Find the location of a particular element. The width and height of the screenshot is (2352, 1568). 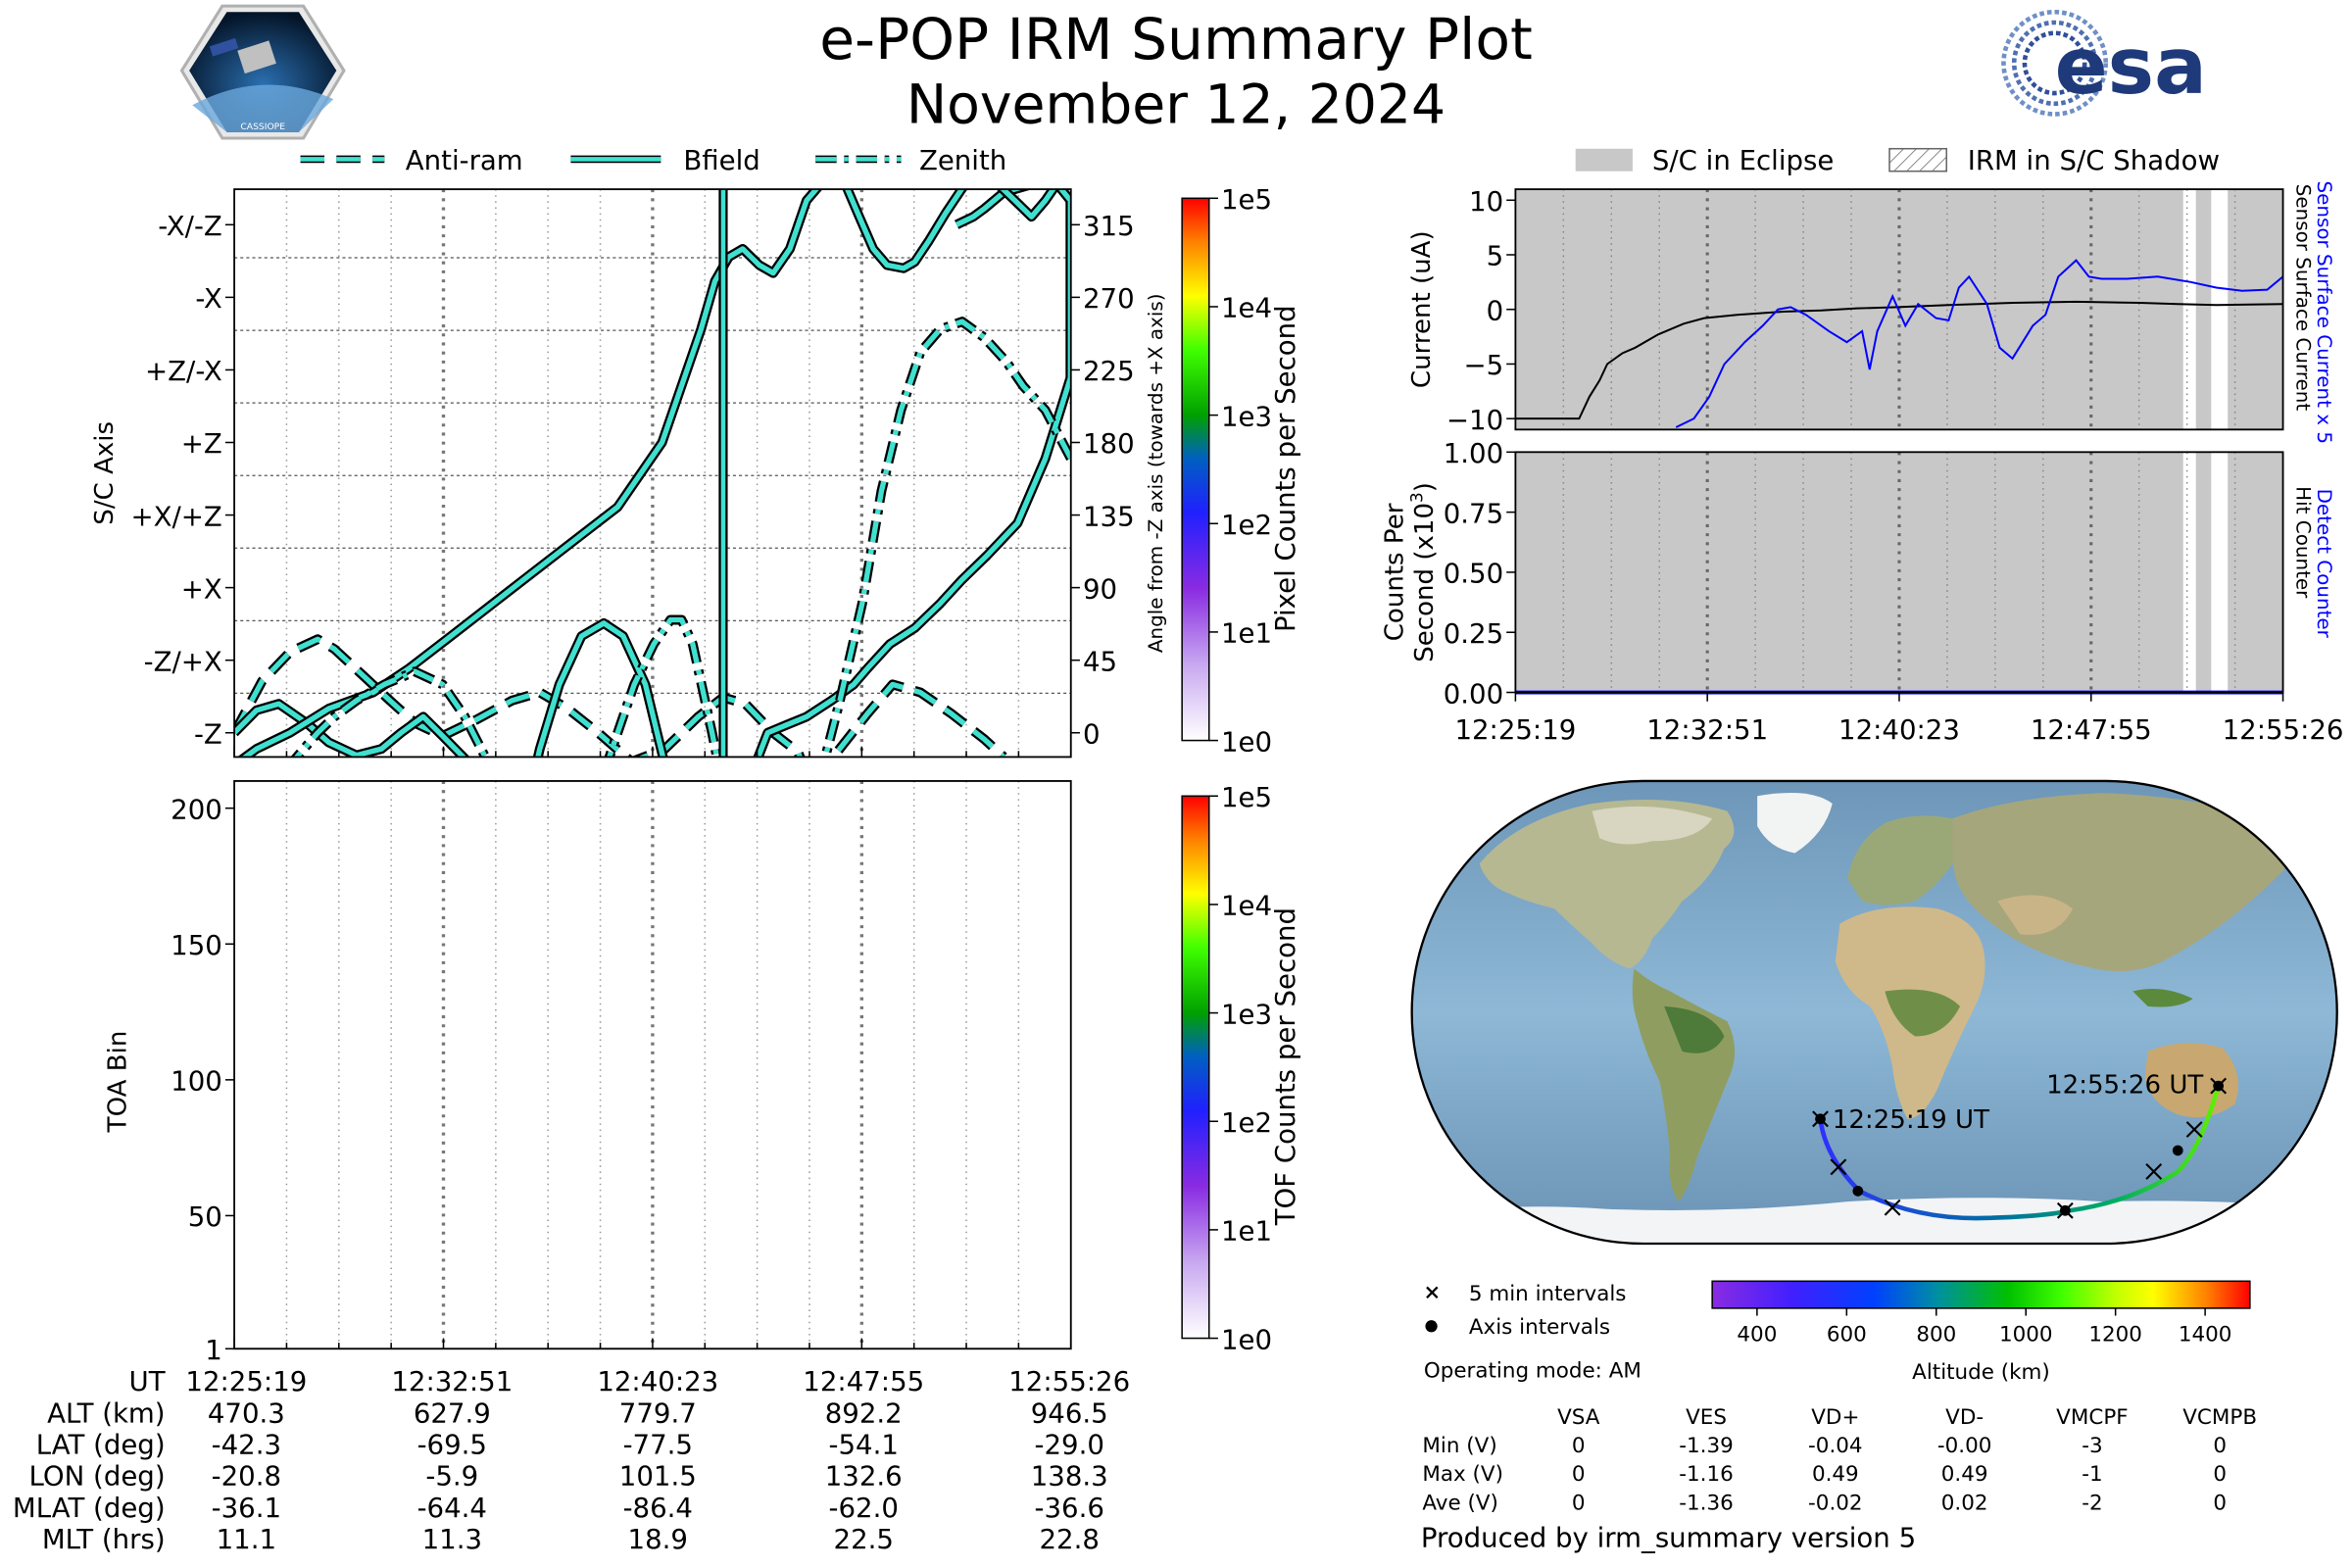

y-tick-label: 10 is located at coordinates (1486, 201).